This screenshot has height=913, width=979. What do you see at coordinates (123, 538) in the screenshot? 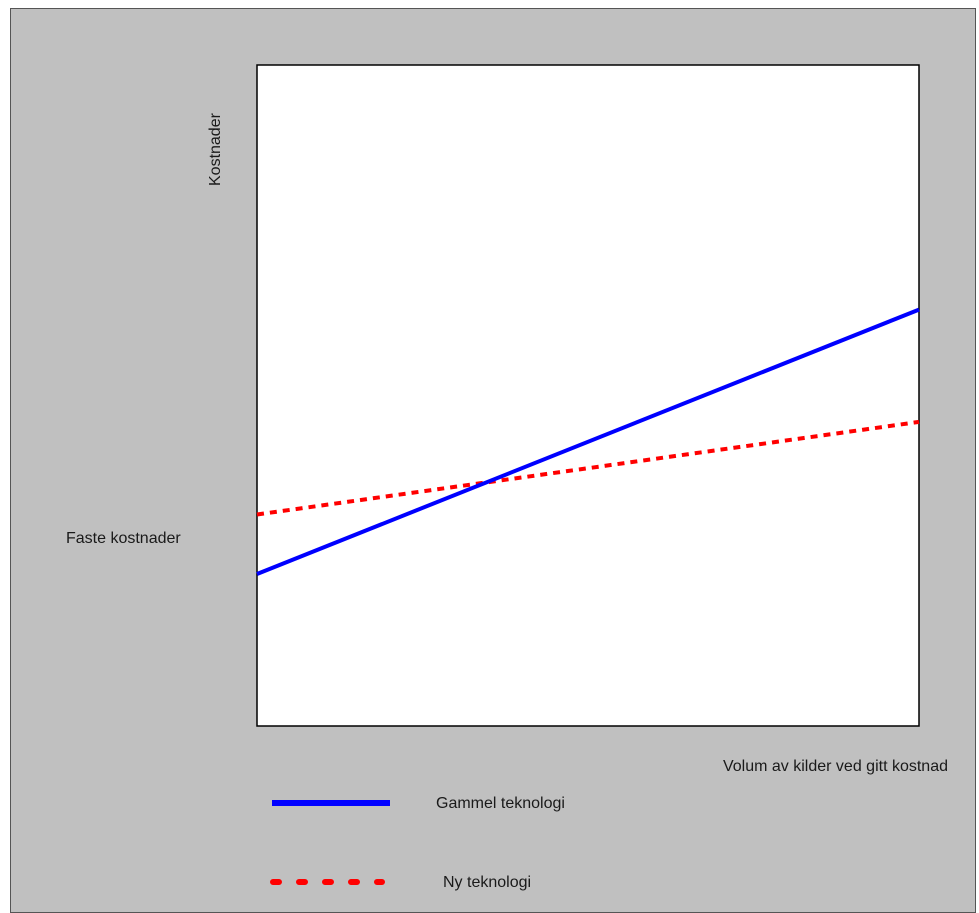
I see `fixed-costs-annotation: Faste kostnader` at bounding box center [123, 538].